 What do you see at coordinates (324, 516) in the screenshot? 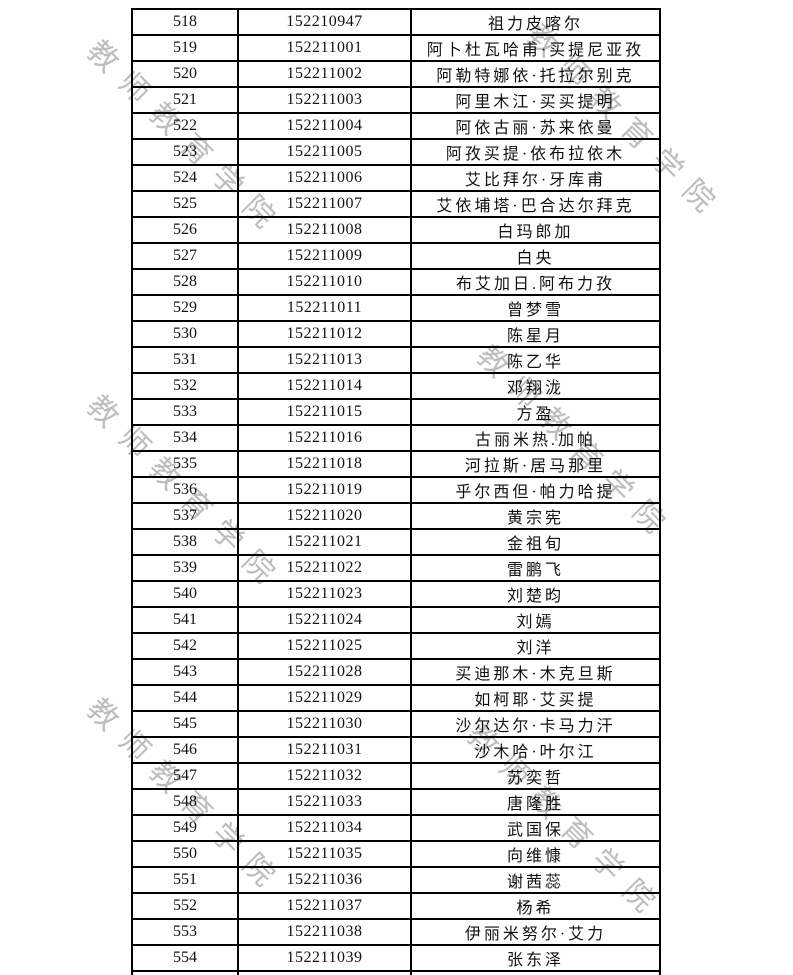
I see `student-id-cell: 152211020` at bounding box center [324, 516].